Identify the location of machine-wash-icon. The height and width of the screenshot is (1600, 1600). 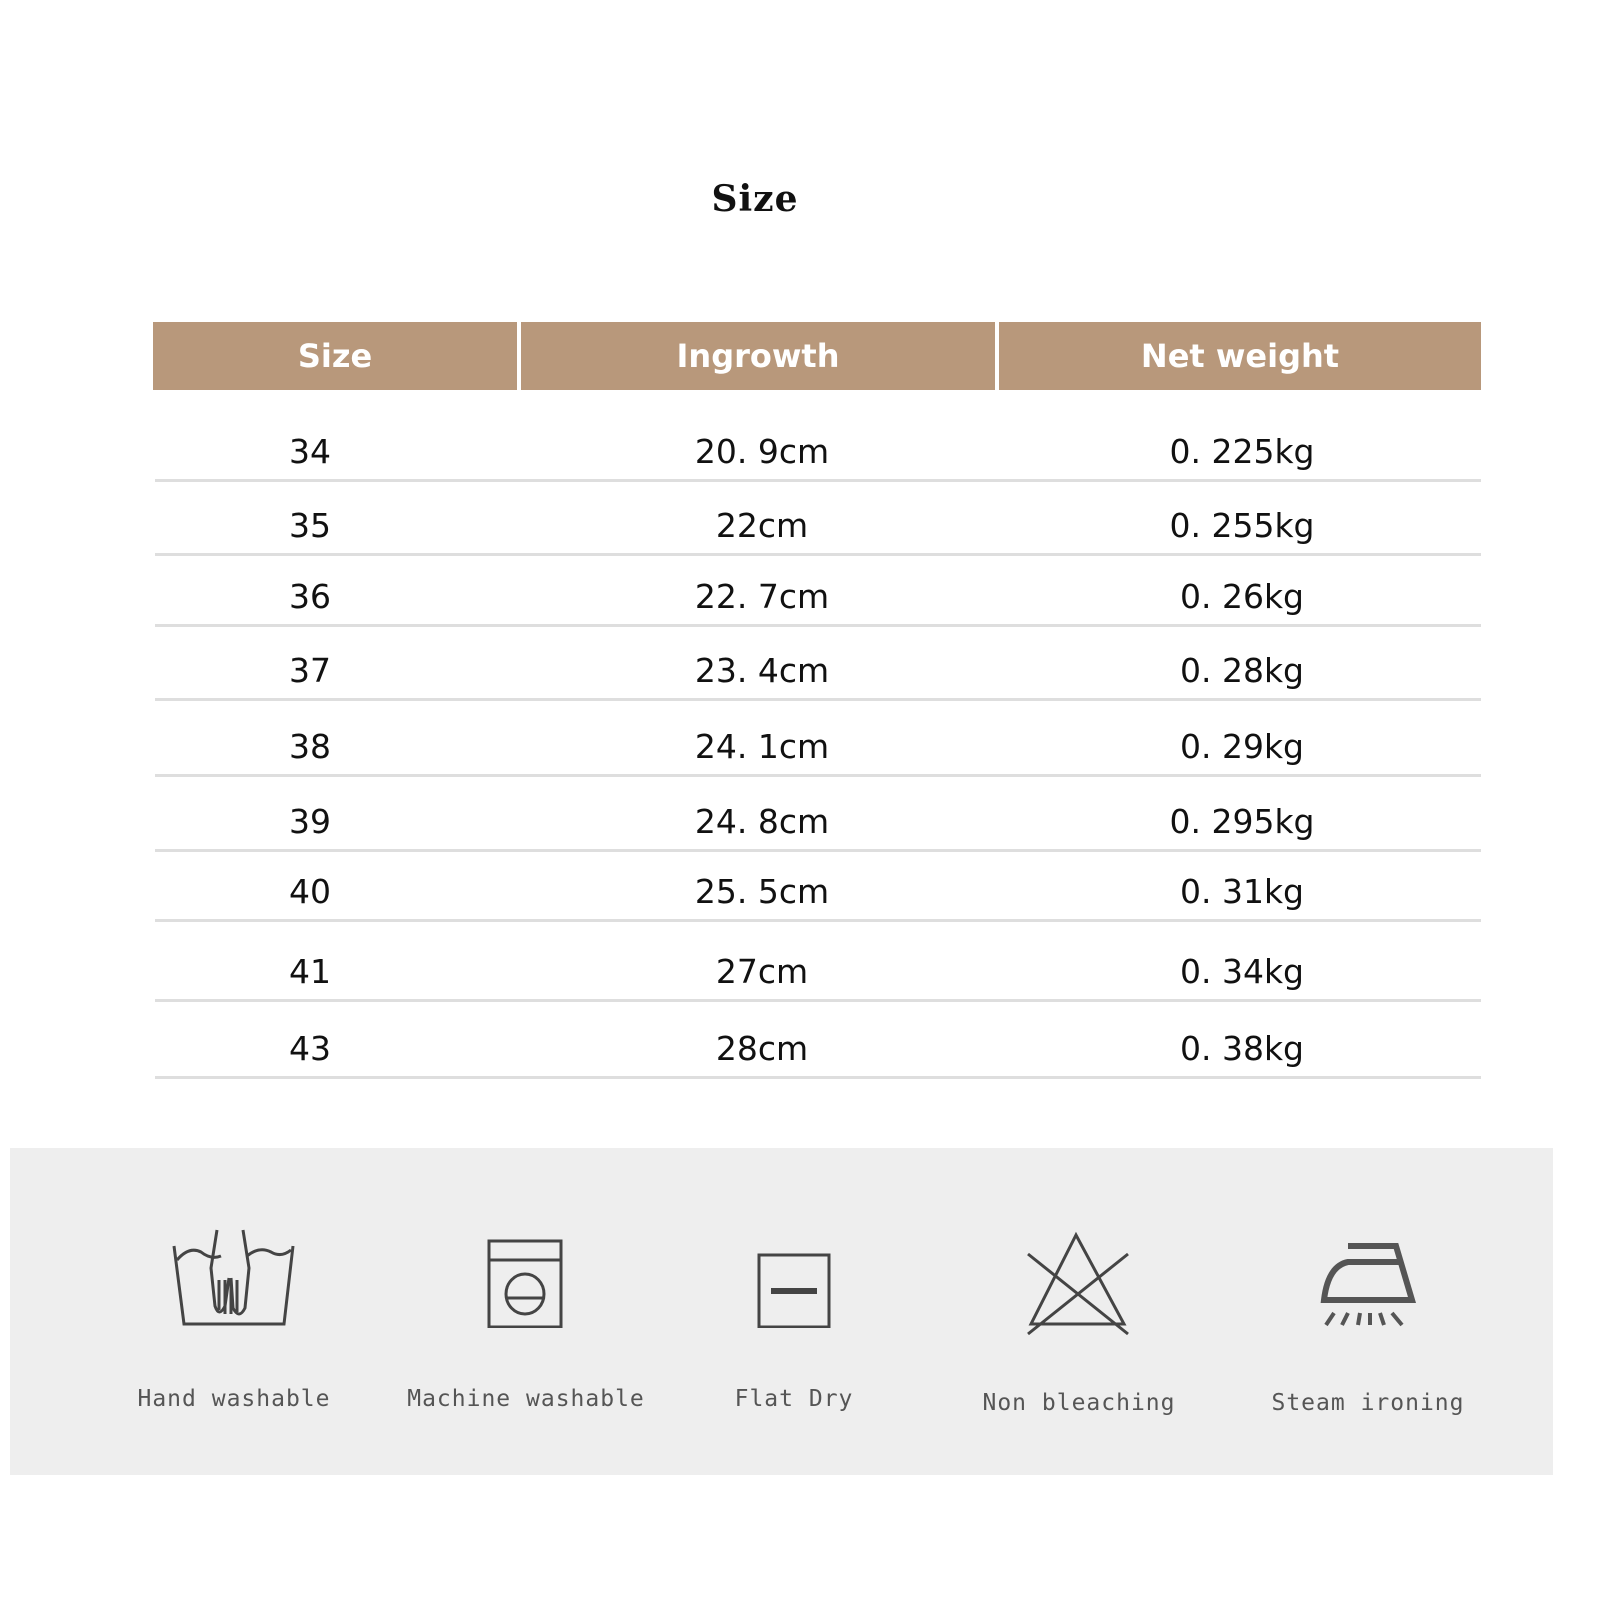
(525, 1283).